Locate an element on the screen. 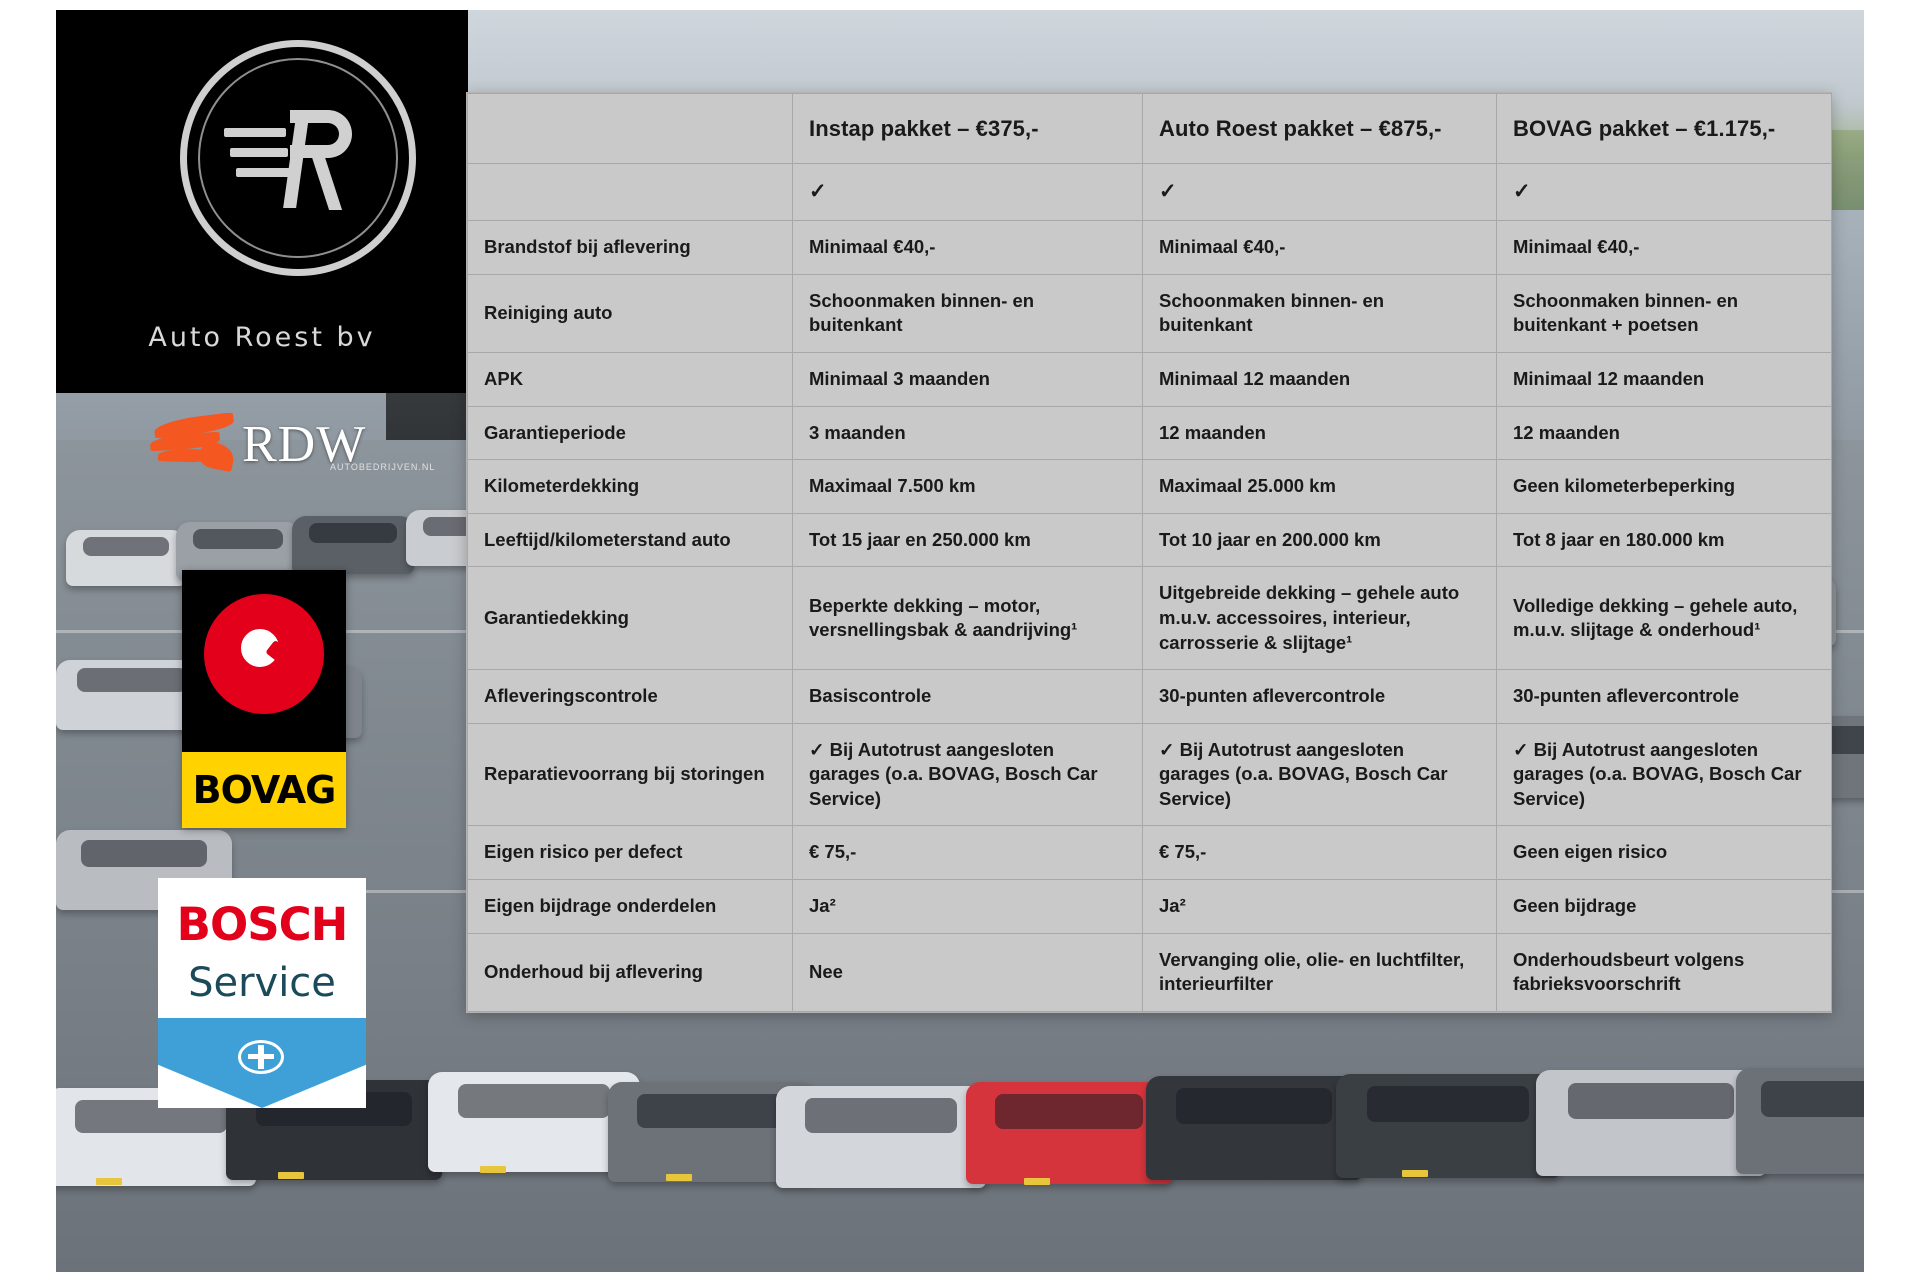 The image size is (1920, 1280). auto-roest-monogram-icon is located at coordinates (299, 158).